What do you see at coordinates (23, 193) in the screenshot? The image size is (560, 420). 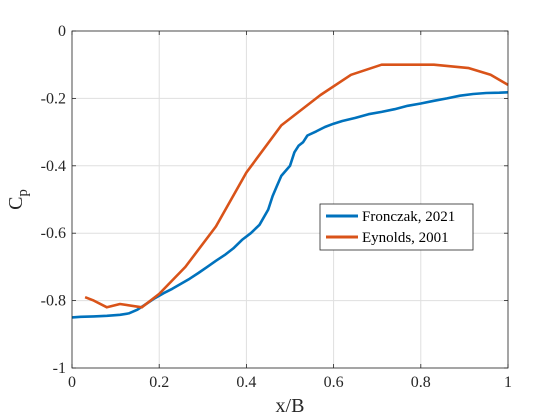 I see `y-axis-label-subscript: p` at bounding box center [23, 193].